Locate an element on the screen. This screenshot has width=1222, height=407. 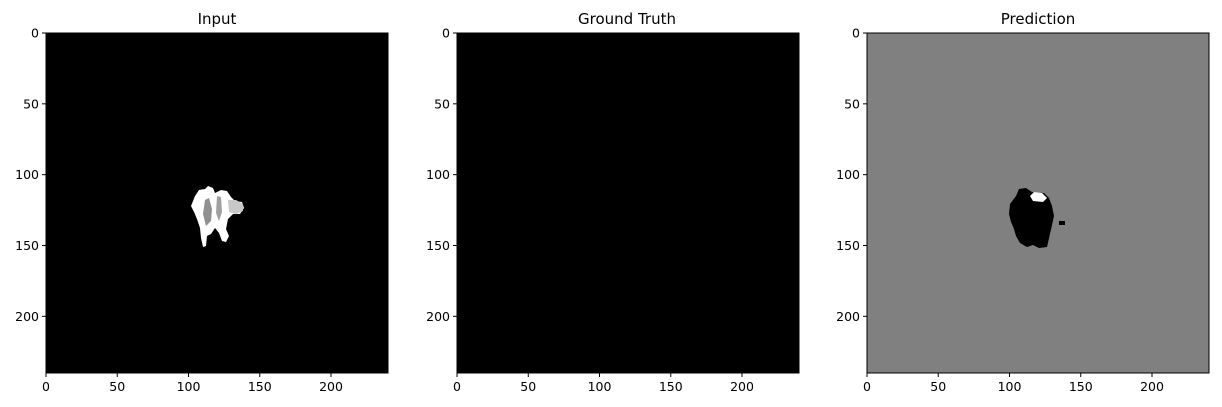
panel-title-input: Input is located at coordinates (217, 19).